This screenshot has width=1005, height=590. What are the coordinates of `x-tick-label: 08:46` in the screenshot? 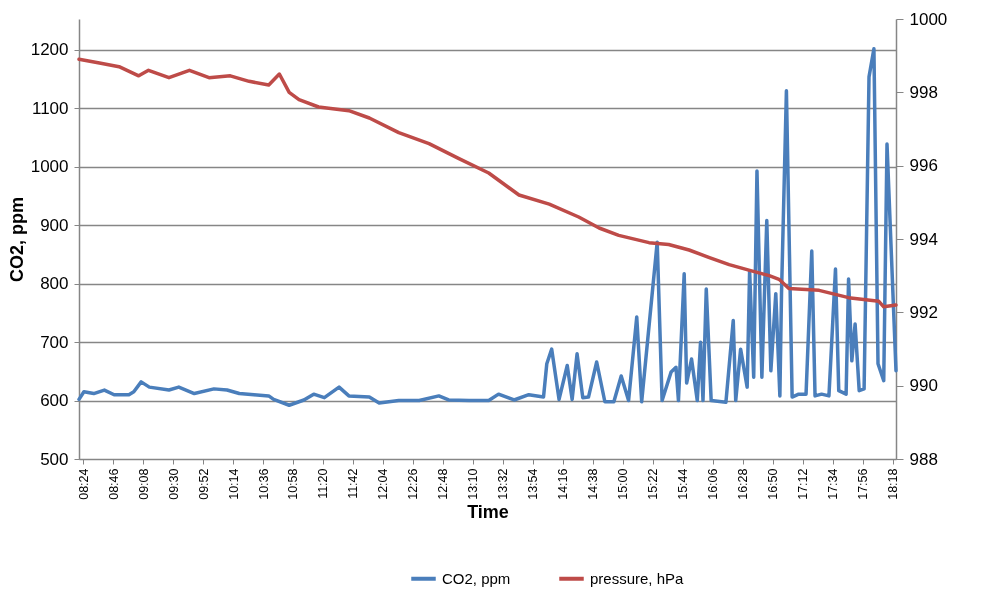 It's located at (113, 484).